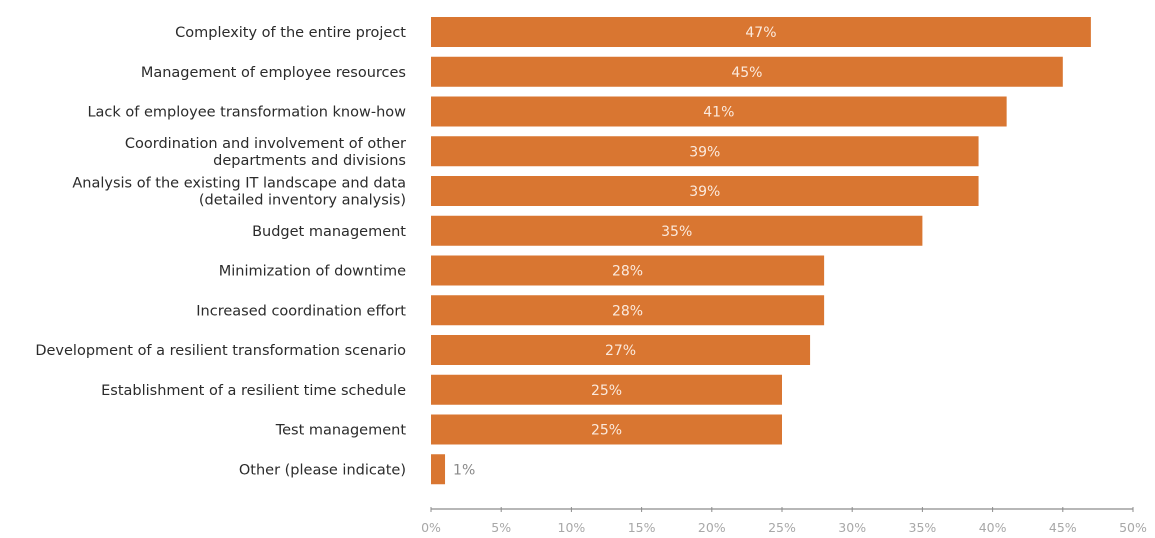 The width and height of the screenshot is (1155, 538). I want to click on x-tick-label: 45%, so click(1063, 527).